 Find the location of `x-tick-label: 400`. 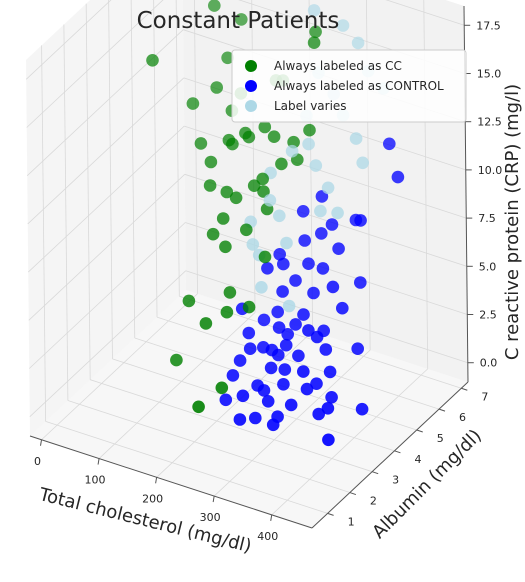

x-tick-label: 400 is located at coordinates (267, 536).